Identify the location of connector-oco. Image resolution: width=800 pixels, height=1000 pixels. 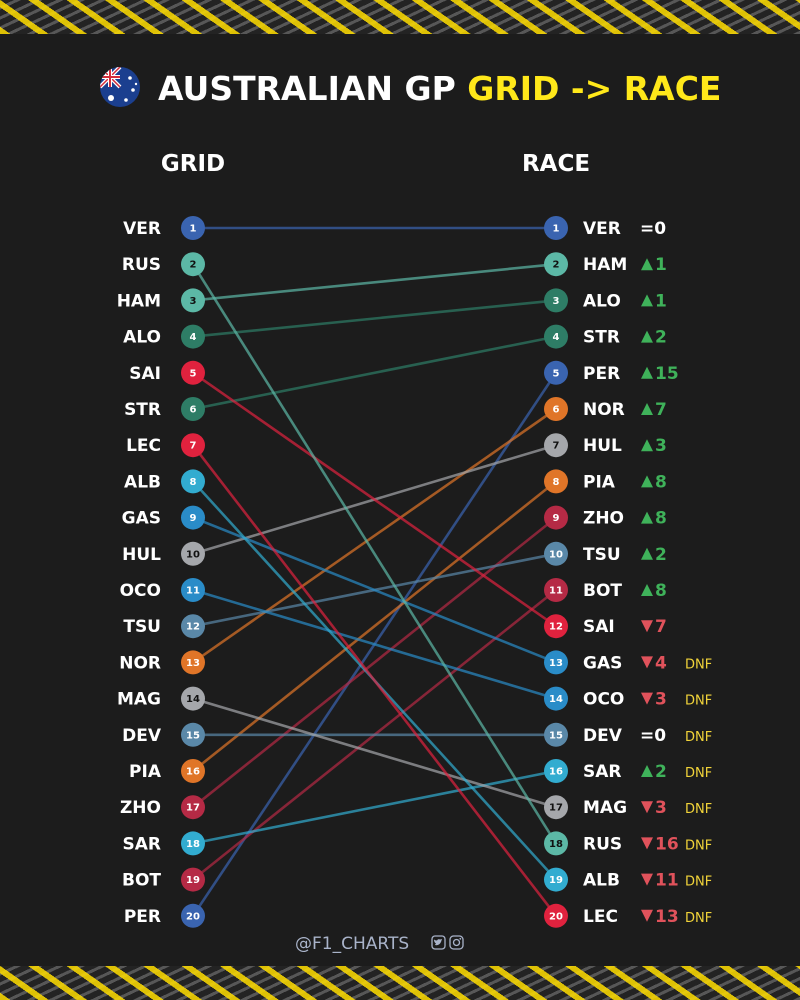
(374, 644).